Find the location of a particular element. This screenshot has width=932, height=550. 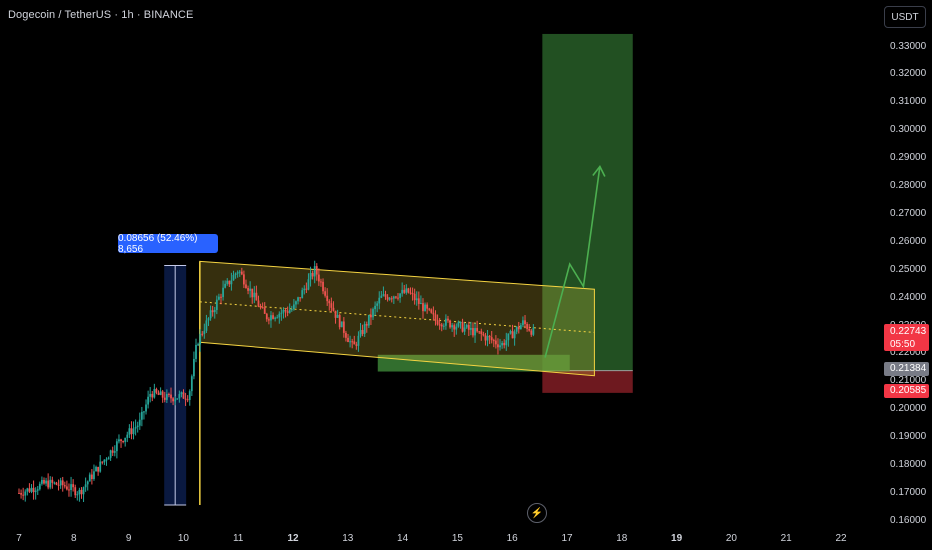

price-tick: 0.18000 is located at coordinates (908, 464).